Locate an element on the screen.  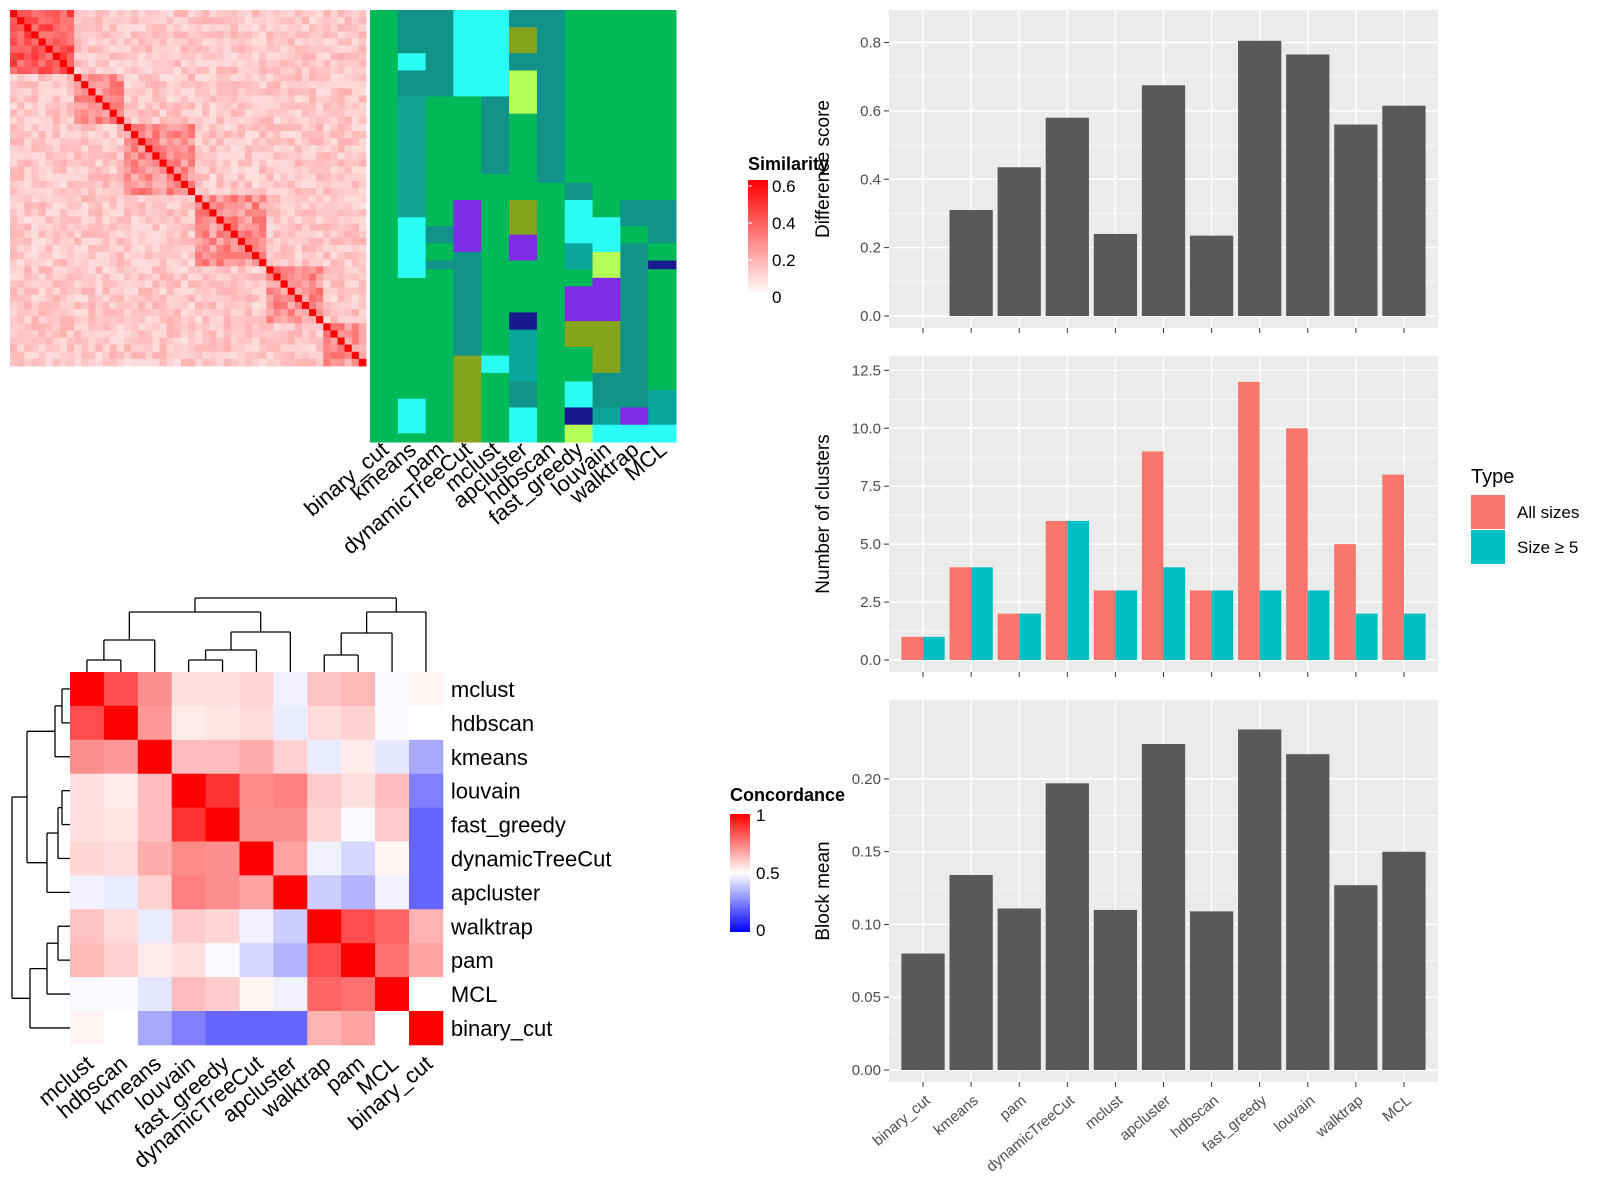
similarity-heatmap is located at coordinates (188, 188).